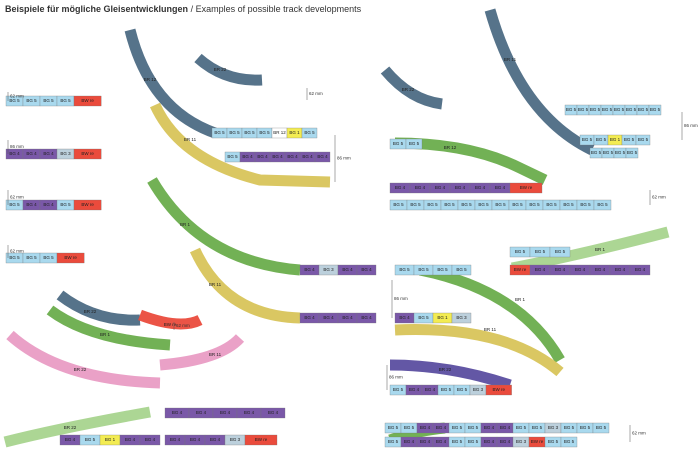 This screenshot has width=700, height=449. I want to click on curve-label: BR 1, so click(600, 249).